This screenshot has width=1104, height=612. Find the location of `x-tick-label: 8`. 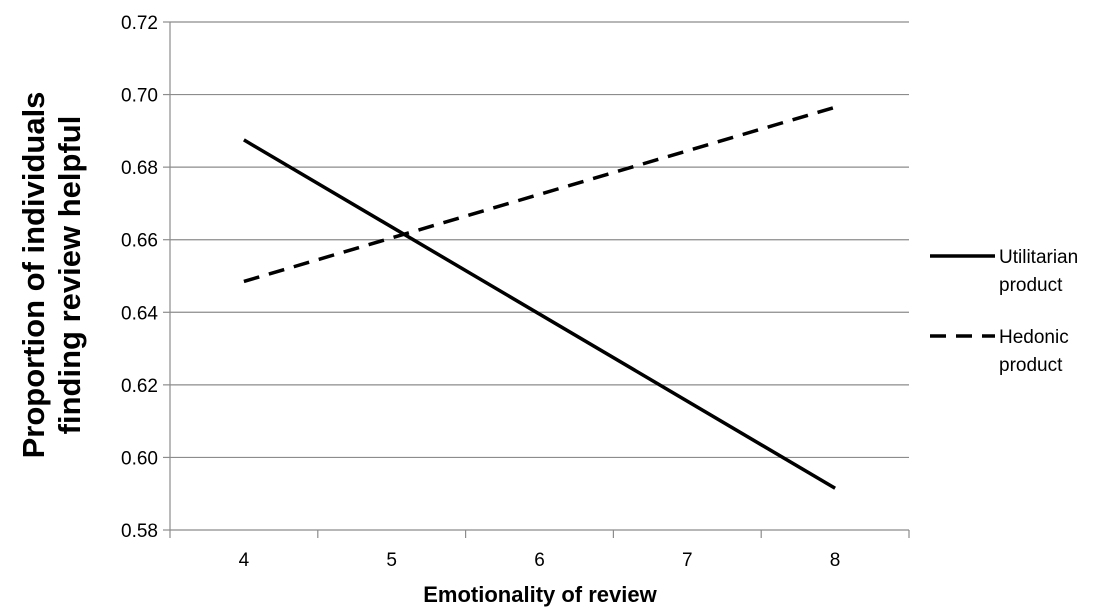

x-tick-label: 8 is located at coordinates (835, 560).